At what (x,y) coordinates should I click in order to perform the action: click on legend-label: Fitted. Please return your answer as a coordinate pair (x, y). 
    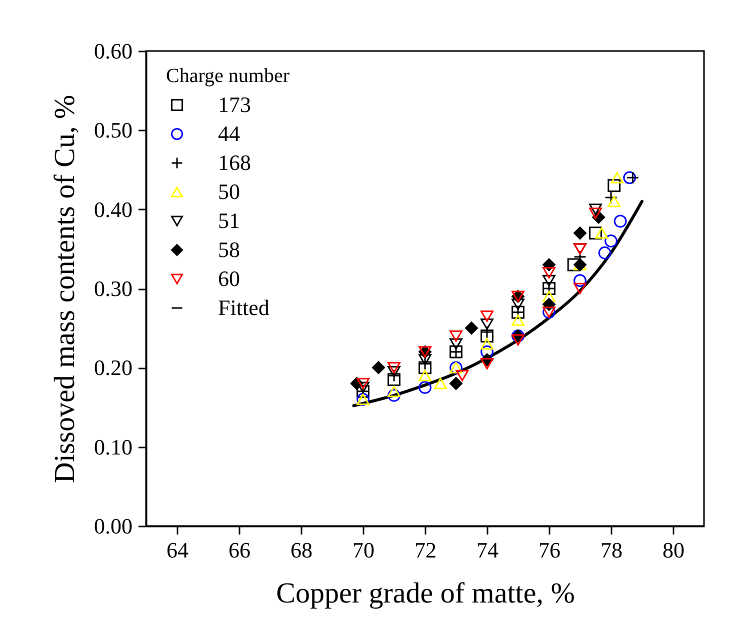
    Looking at the image, I should click on (244, 307).